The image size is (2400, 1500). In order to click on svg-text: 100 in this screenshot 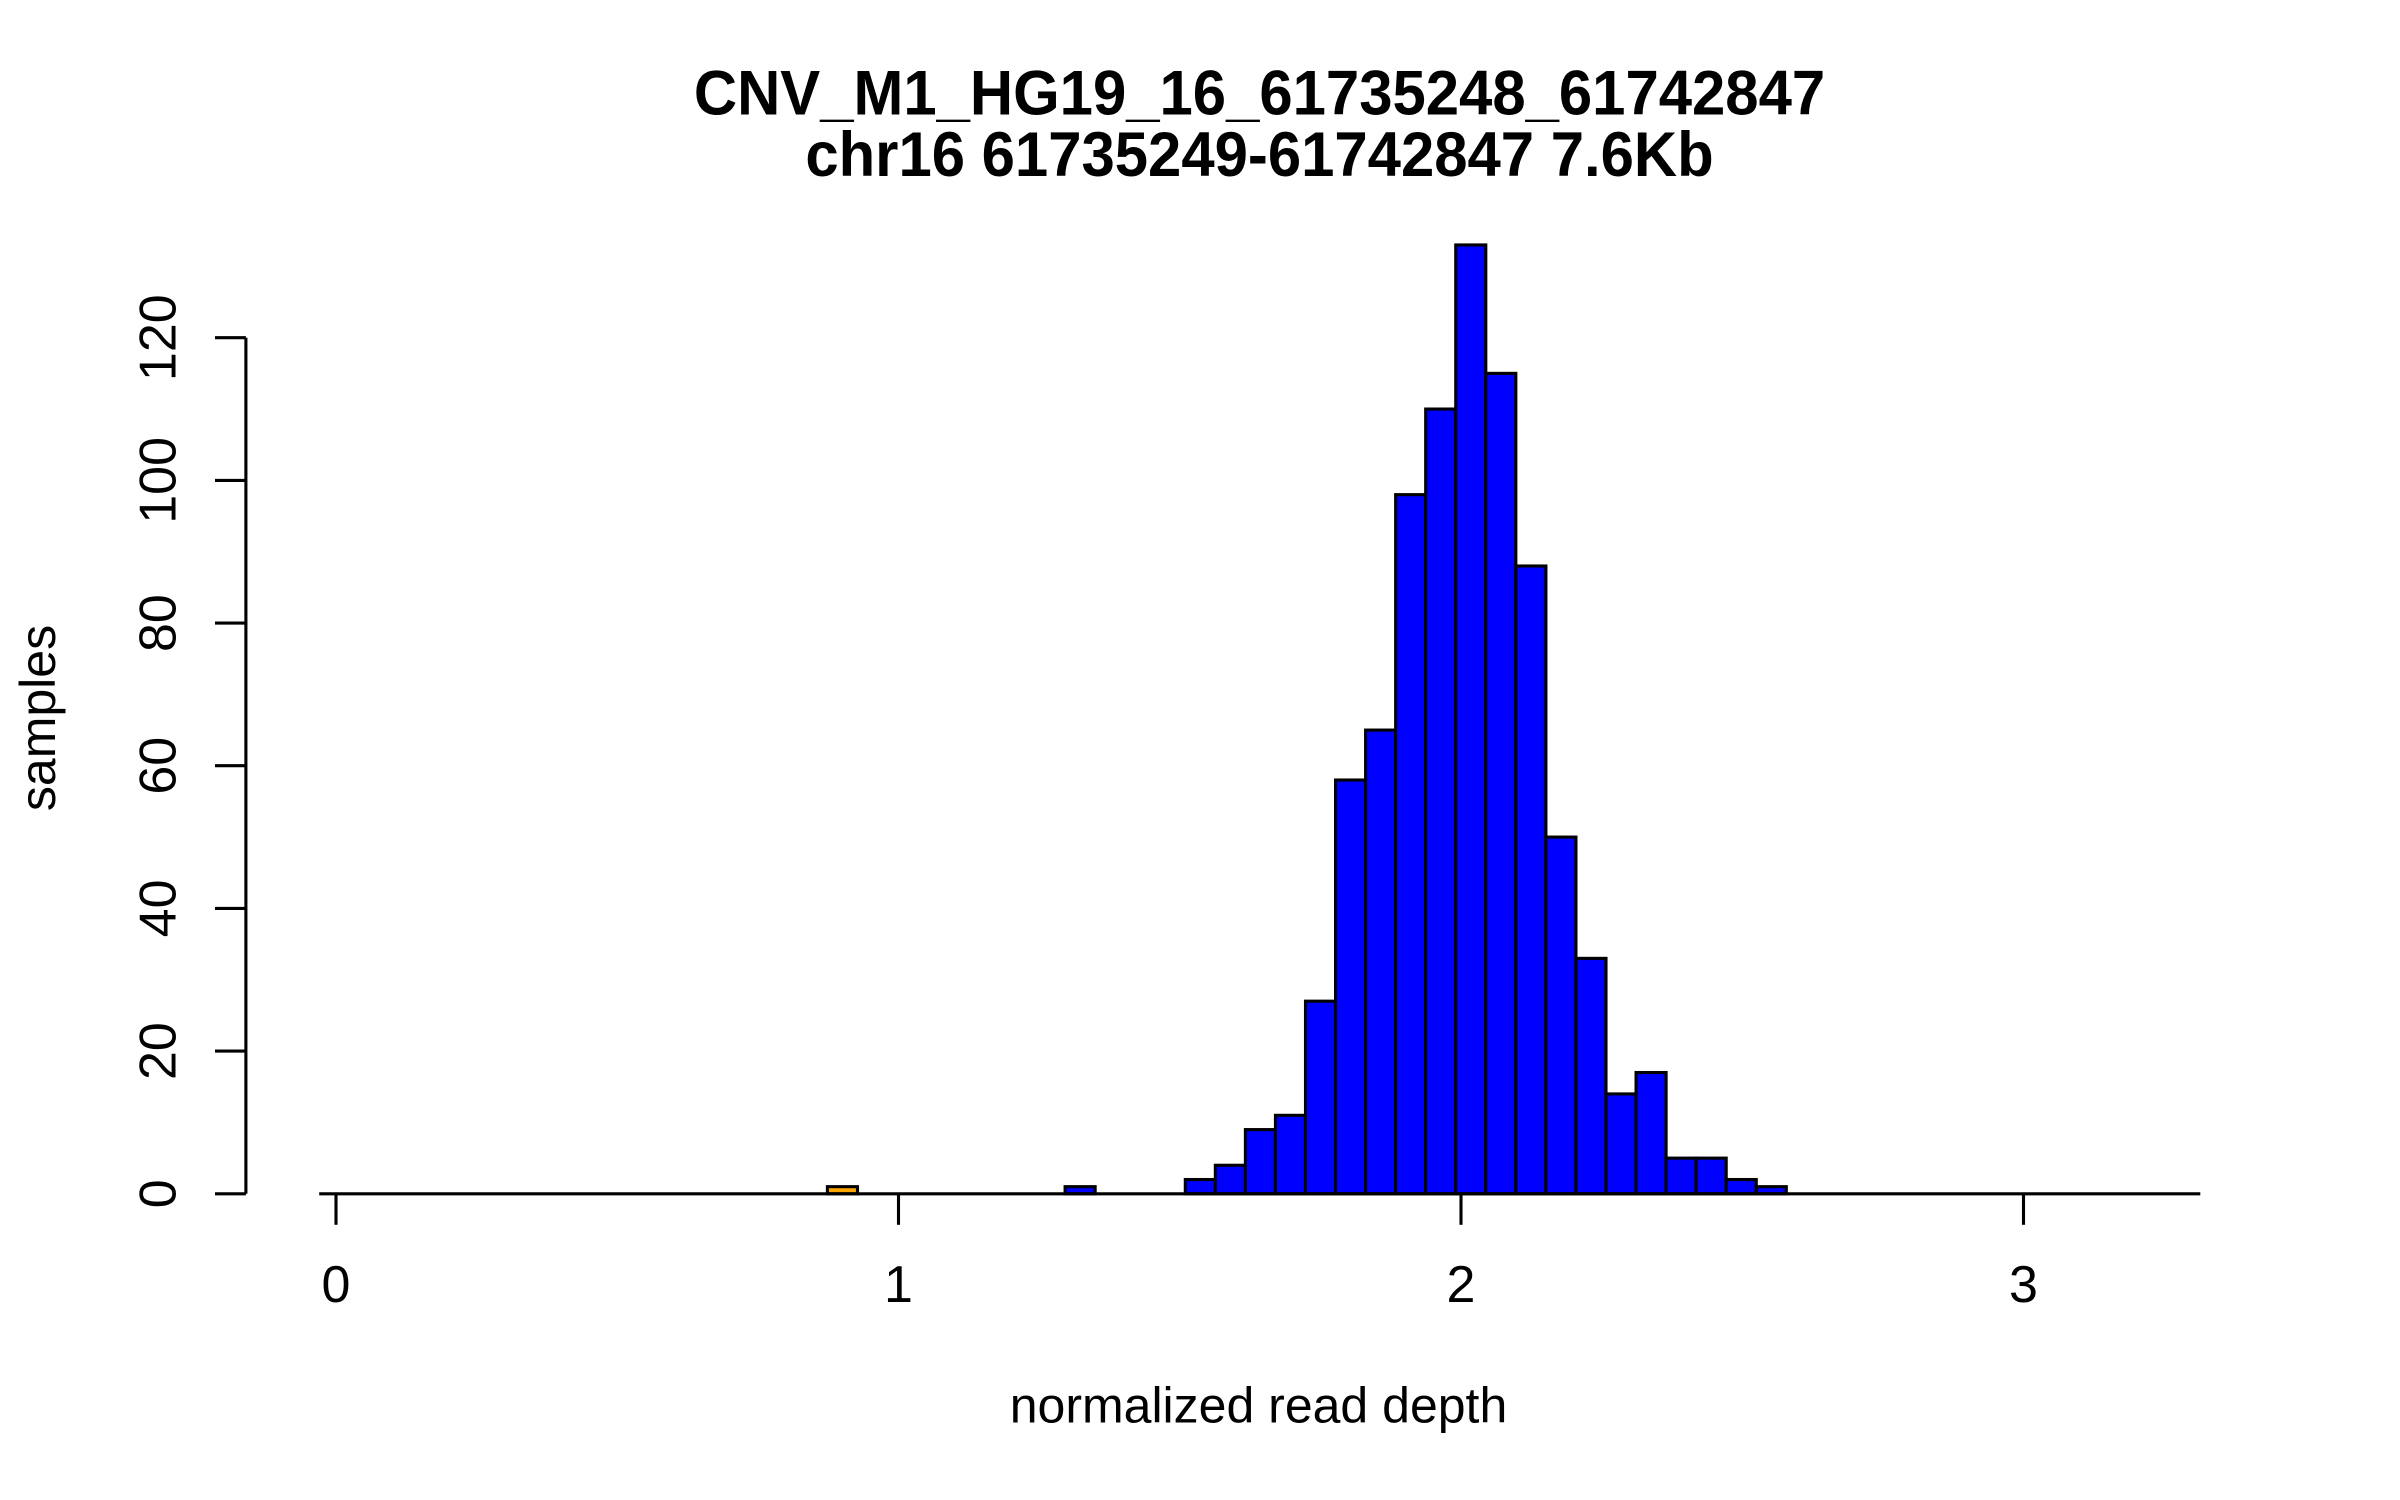, I will do `click(159, 480)`.